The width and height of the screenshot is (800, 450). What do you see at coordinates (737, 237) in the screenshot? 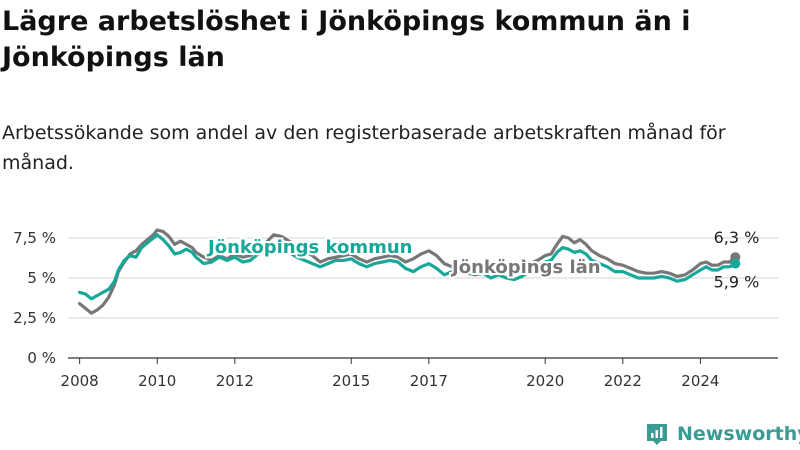
I see `end-value-lan: 6,3 %` at bounding box center [737, 237].